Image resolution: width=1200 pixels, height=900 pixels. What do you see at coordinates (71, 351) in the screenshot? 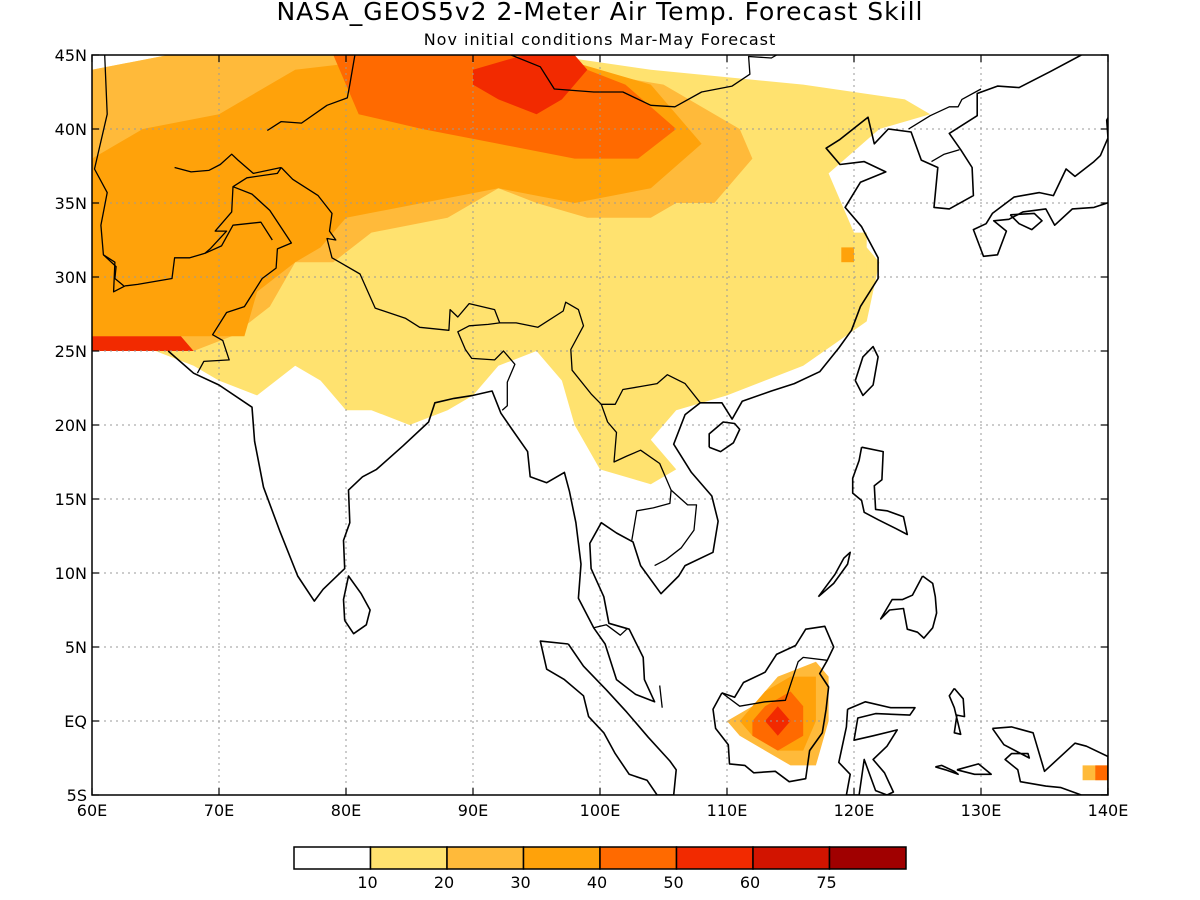
I see `lat-tick-label: 25N` at bounding box center [71, 351].